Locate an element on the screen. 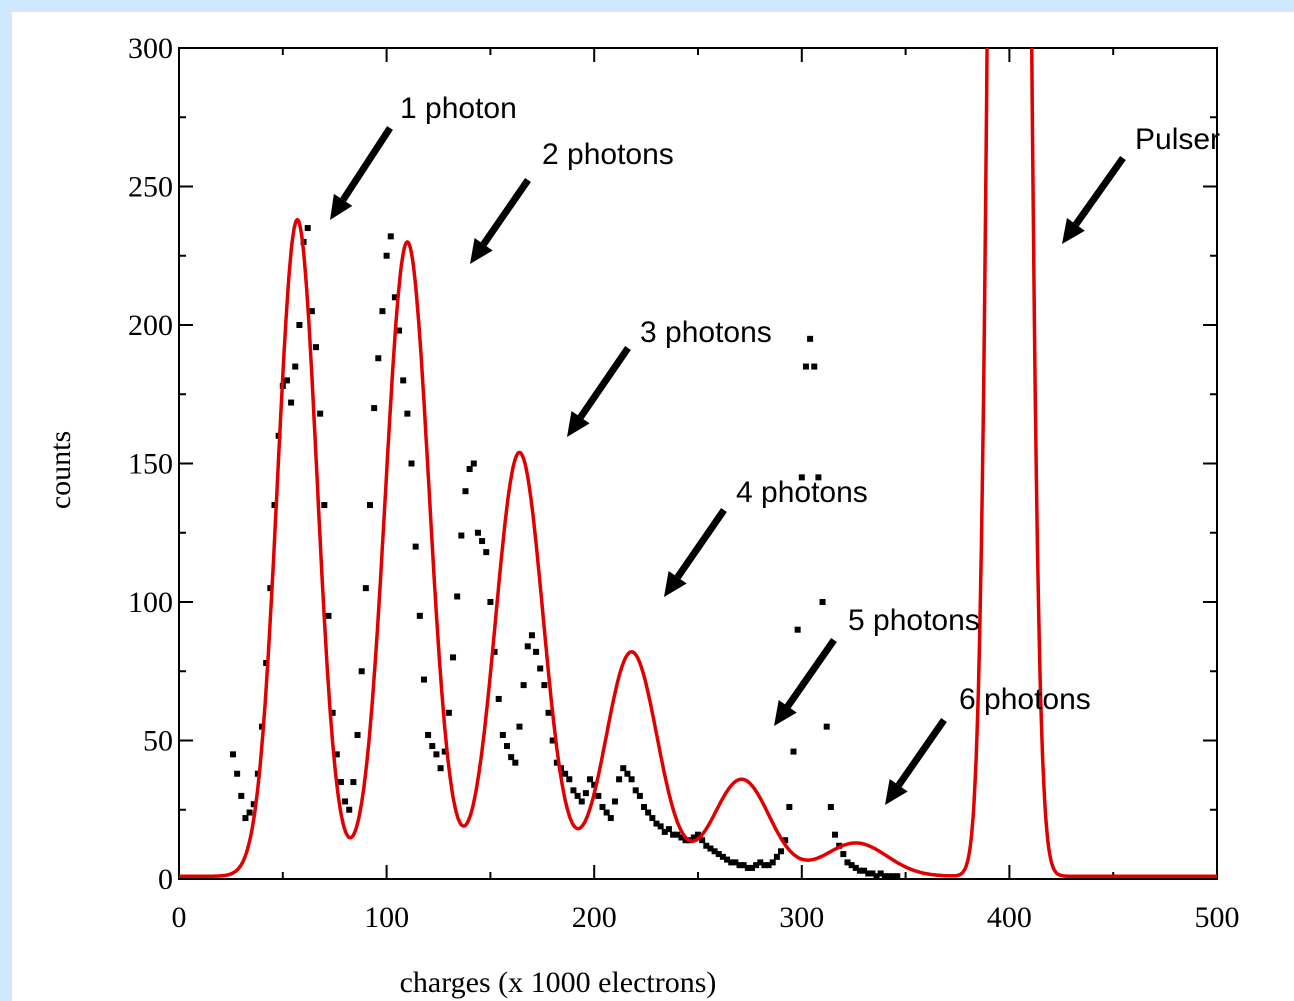 The height and width of the screenshot is (1001, 1294). x-tick-label: 400 is located at coordinates (1009, 917).